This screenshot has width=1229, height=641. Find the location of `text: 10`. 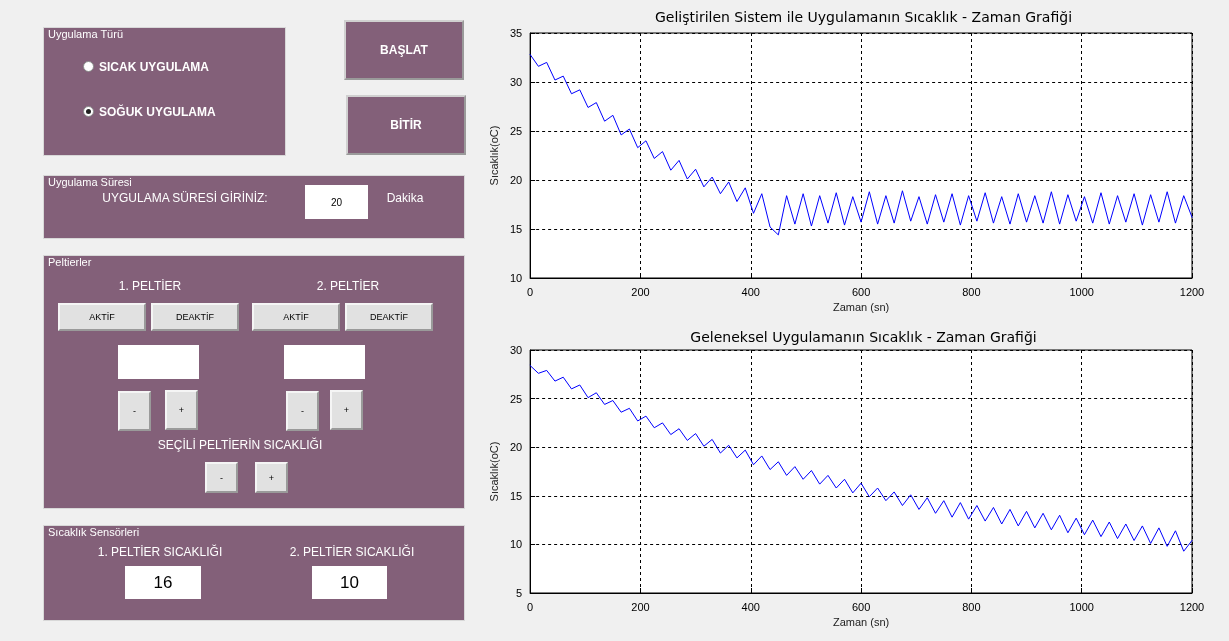

text: 10 is located at coordinates (349, 582).